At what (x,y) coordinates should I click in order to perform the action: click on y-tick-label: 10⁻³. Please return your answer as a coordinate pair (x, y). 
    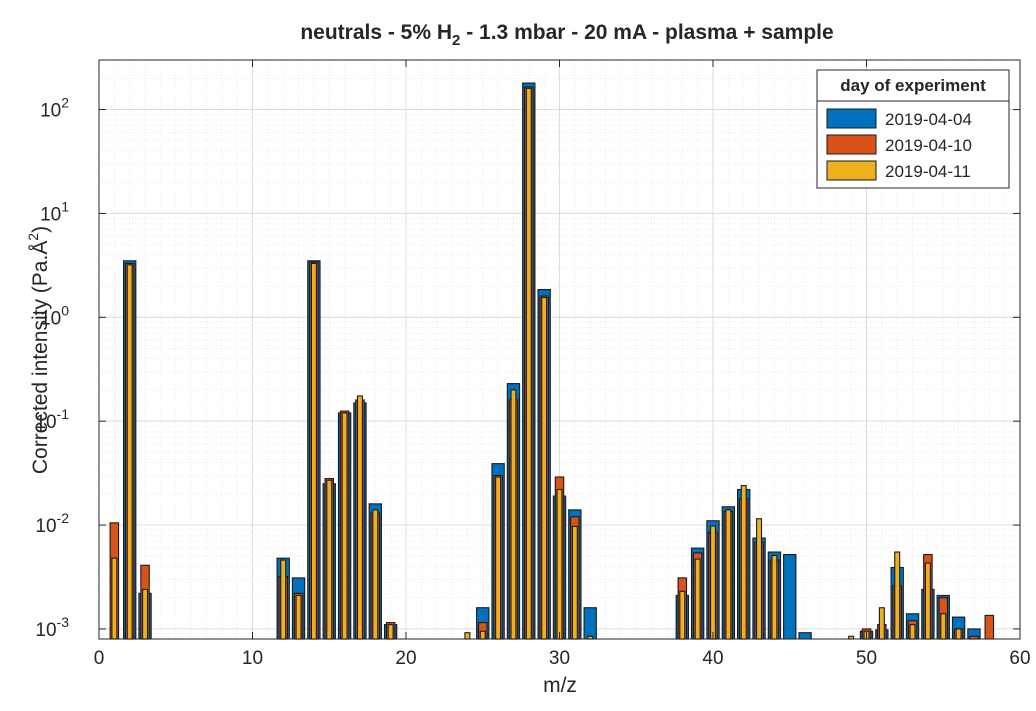
    Looking at the image, I should click on (52, 627).